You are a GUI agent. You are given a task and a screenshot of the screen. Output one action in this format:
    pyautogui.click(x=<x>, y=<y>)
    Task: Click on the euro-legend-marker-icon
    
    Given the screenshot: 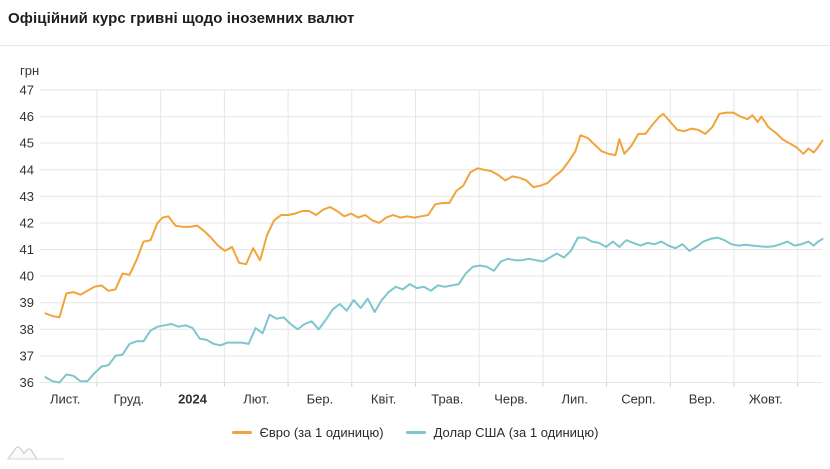 What is the action you would take?
    pyautogui.click(x=241, y=432)
    